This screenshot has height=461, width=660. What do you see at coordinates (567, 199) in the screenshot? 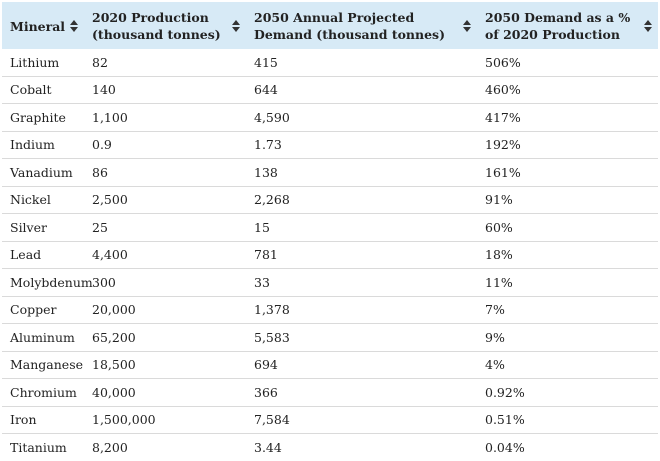
I see `cell-percent: 91%` at bounding box center [567, 199].